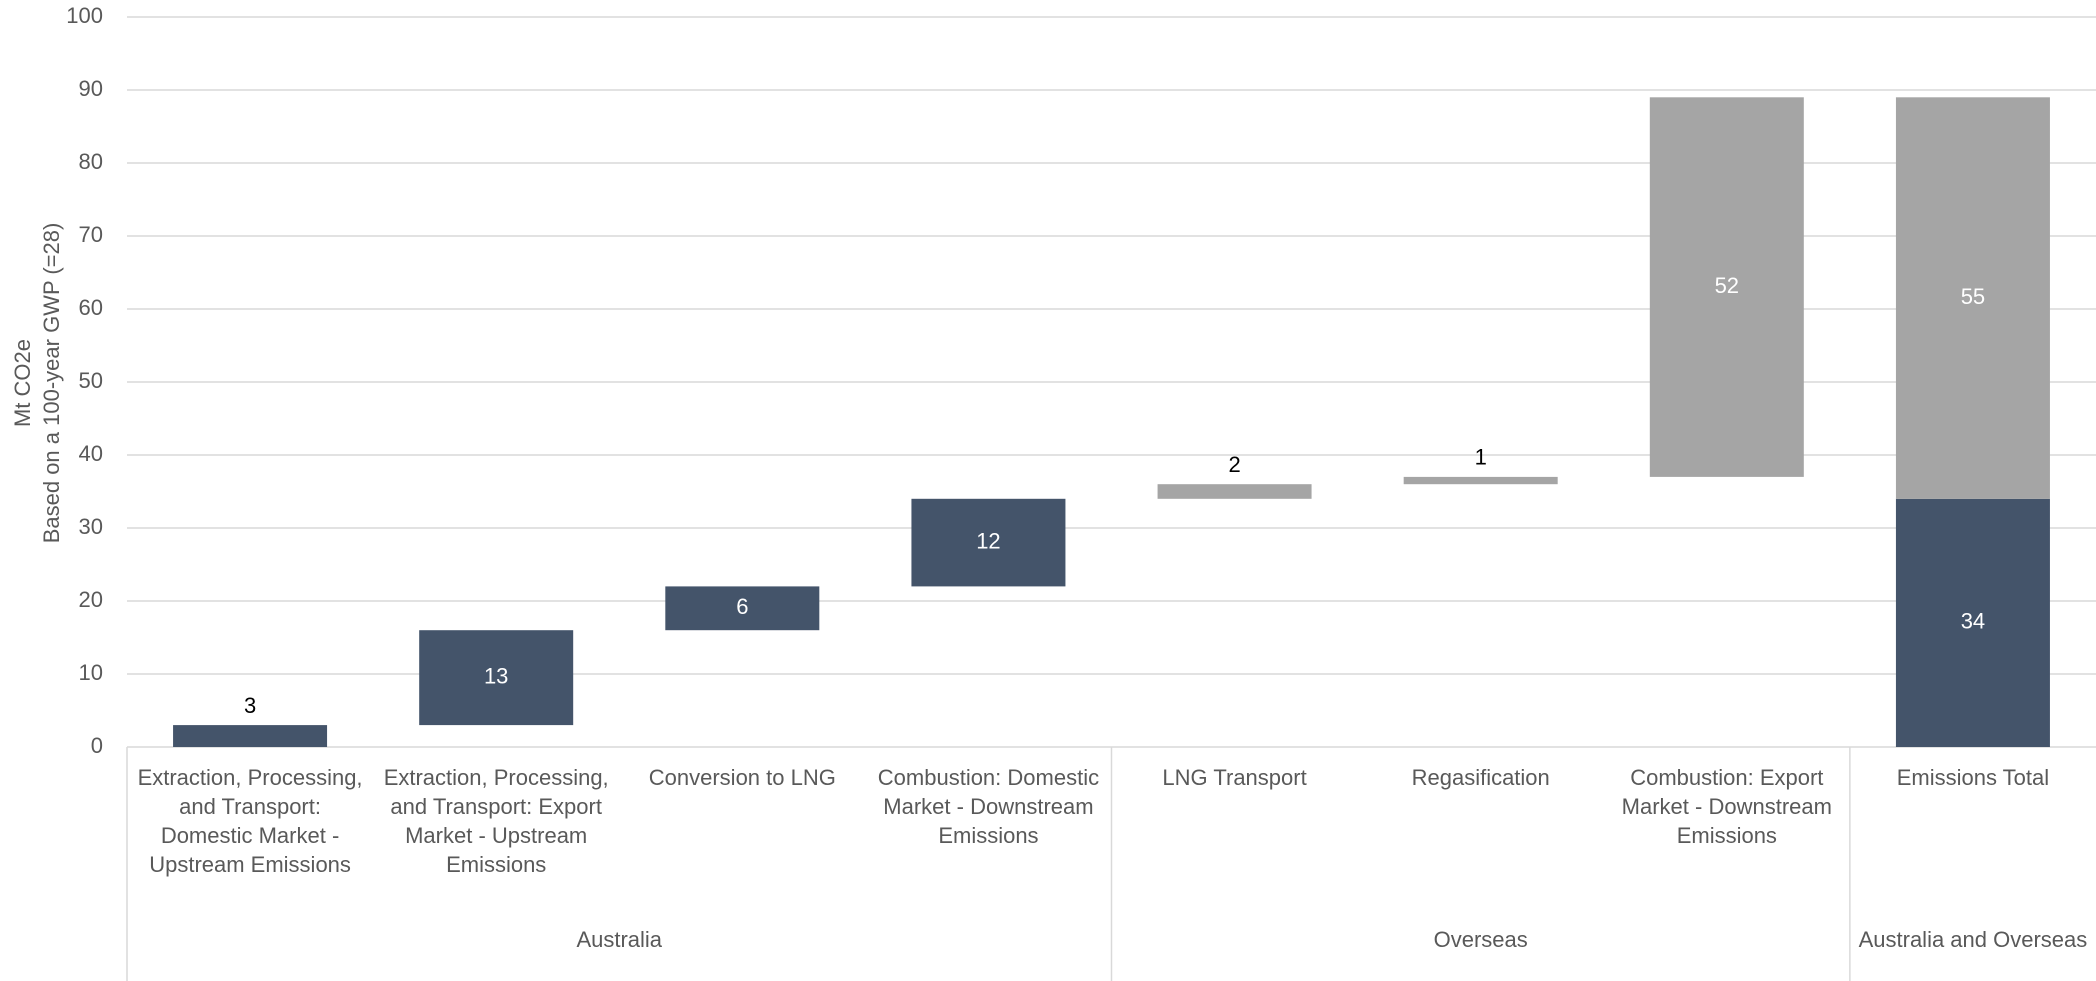 The image size is (2096, 981). I want to click on y-tick-label: 60, so click(91, 307).